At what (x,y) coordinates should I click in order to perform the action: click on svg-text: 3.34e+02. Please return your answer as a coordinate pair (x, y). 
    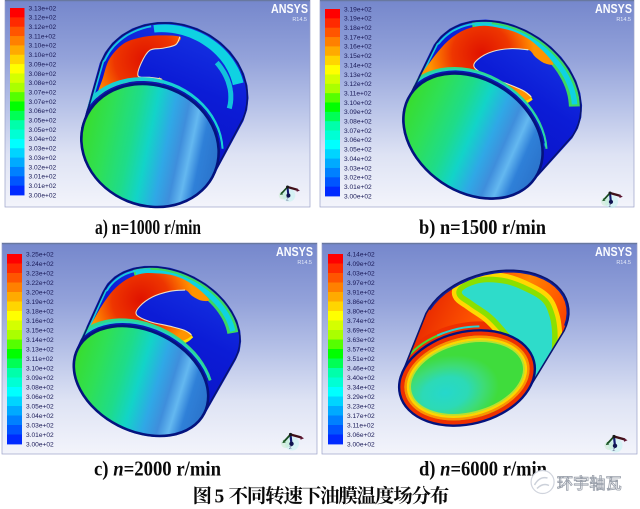
    Looking at the image, I should click on (361, 387).